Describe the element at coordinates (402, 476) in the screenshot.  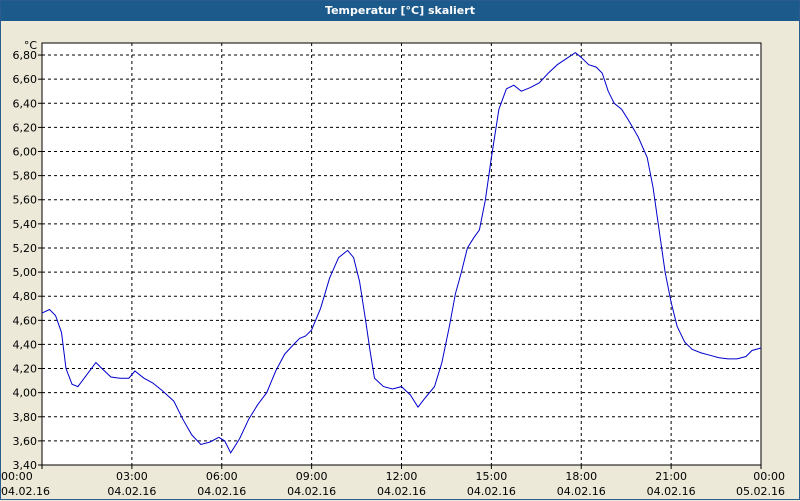
I see `x-tick-time-label: 12:00` at that location.